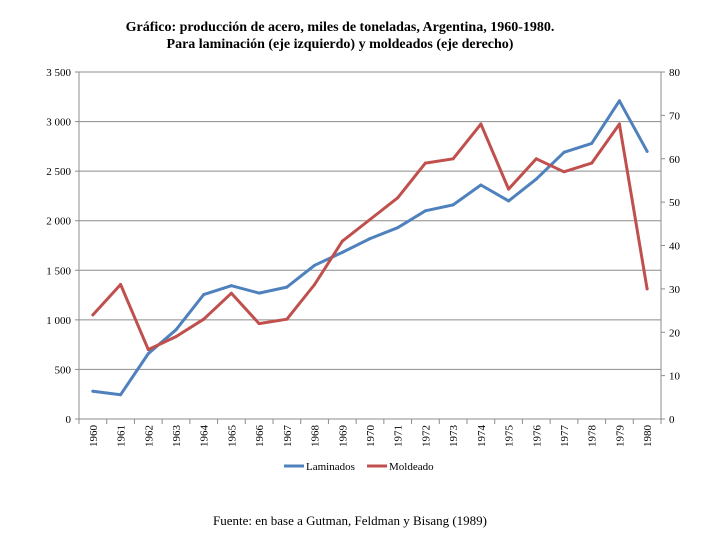 This screenshot has width=720, height=540. I want to click on y-right-tick-label: 30, so click(675, 290).